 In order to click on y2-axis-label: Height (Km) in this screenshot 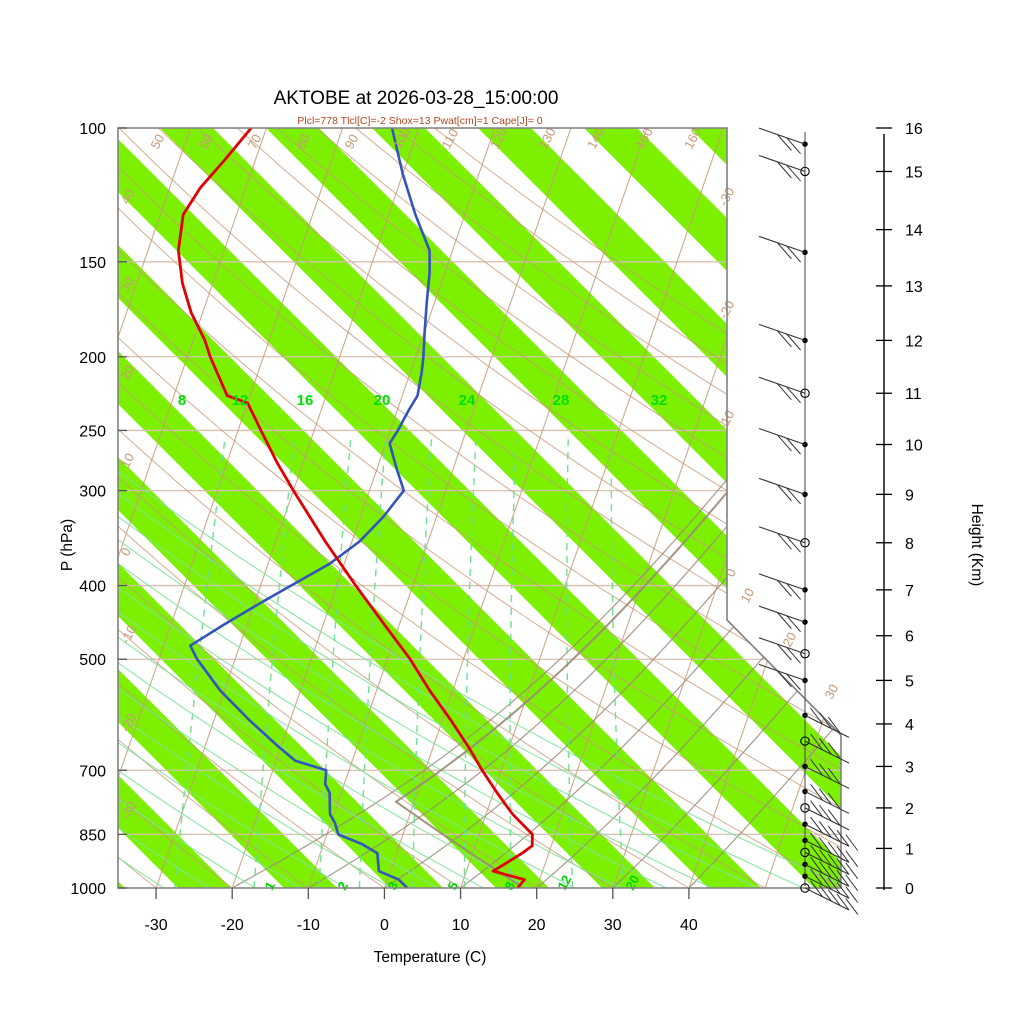, I will do `click(976, 545)`.